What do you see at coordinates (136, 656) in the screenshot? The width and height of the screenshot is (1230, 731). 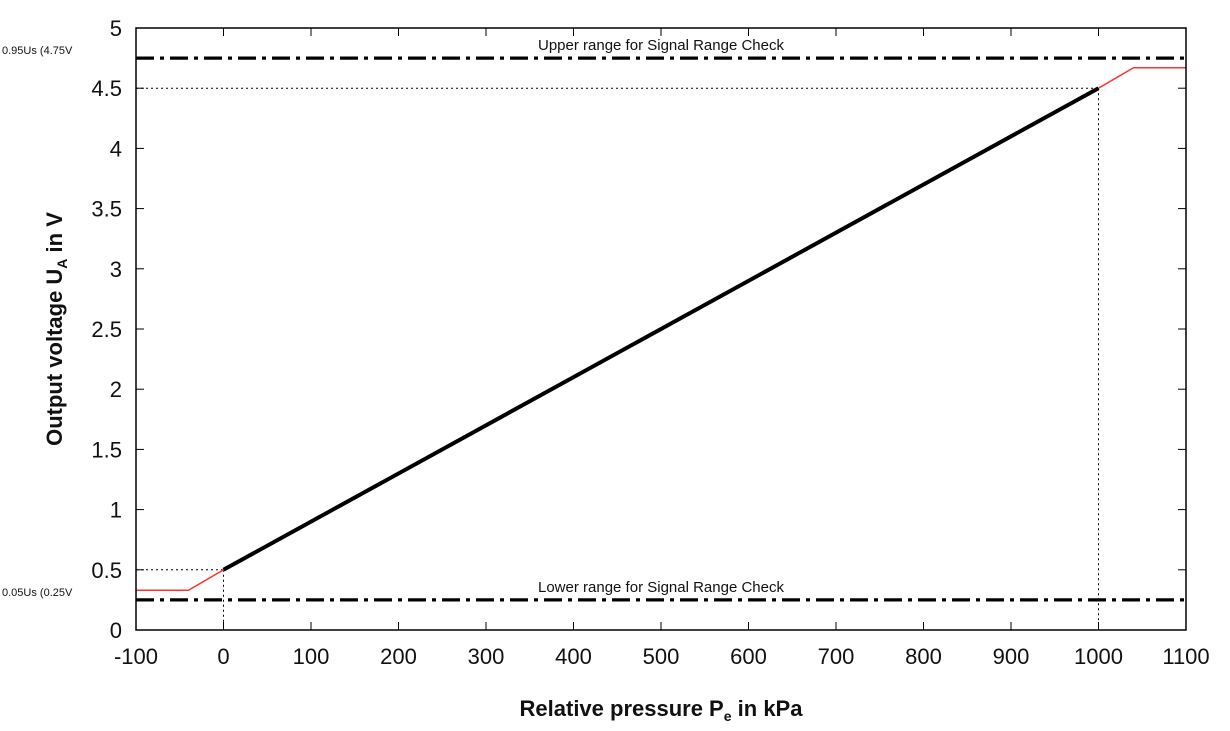 I see `x-tick-label: -100` at bounding box center [136, 656].